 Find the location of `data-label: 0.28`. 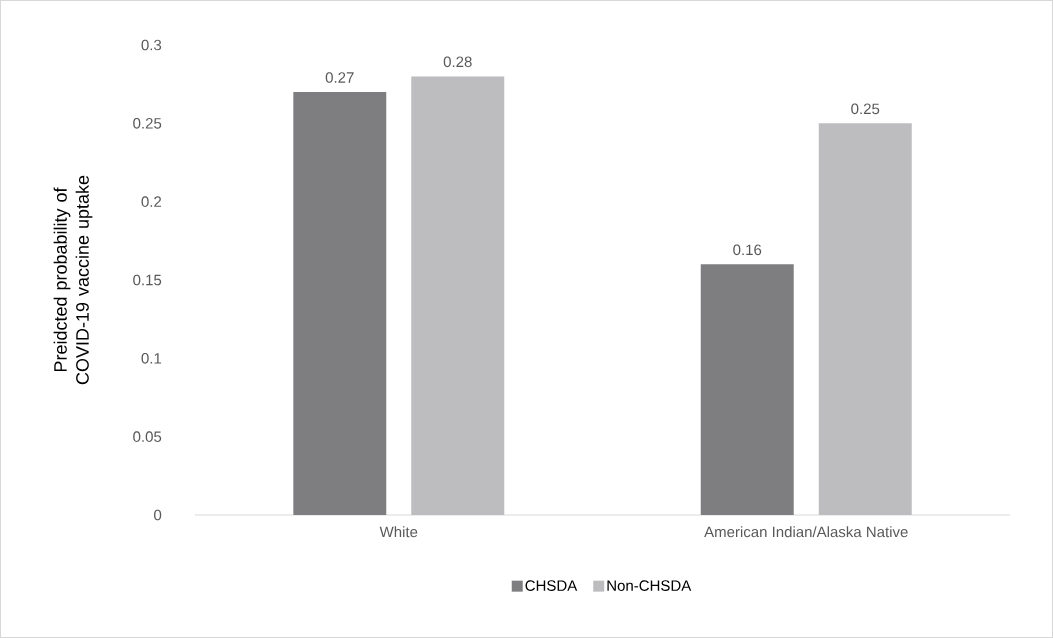

data-label: 0.28 is located at coordinates (457, 62).